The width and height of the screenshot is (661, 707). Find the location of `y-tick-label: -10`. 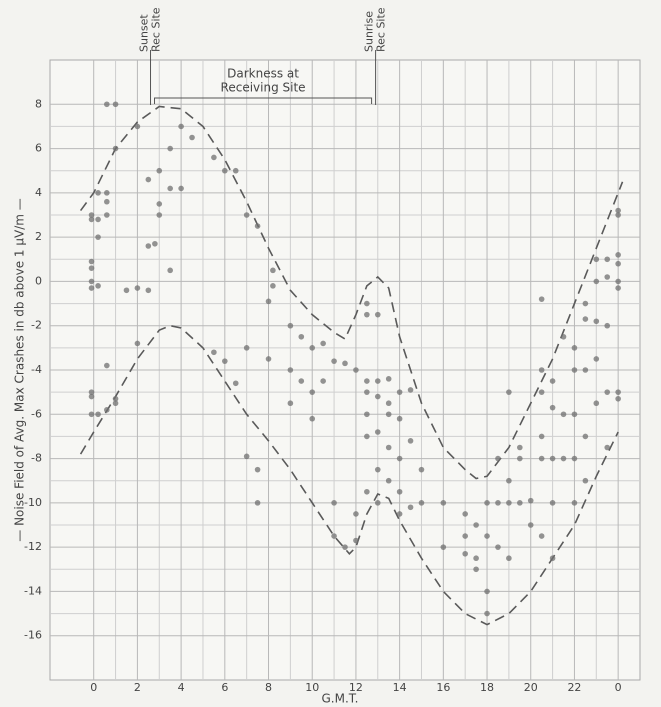

y-tick-label: -10 is located at coordinates (33, 502).